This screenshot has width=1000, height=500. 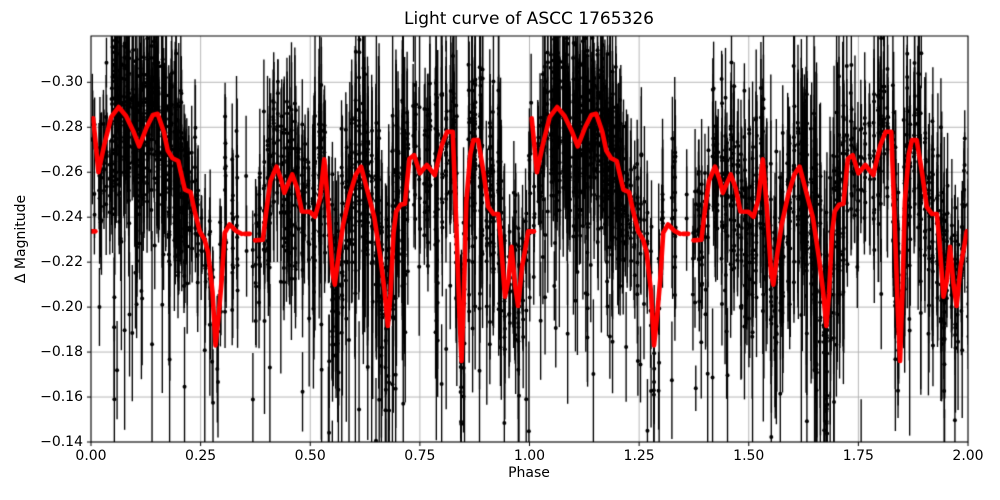 I want to click on chart-title: Light curve of ASCC 1765326, so click(x=529, y=19).